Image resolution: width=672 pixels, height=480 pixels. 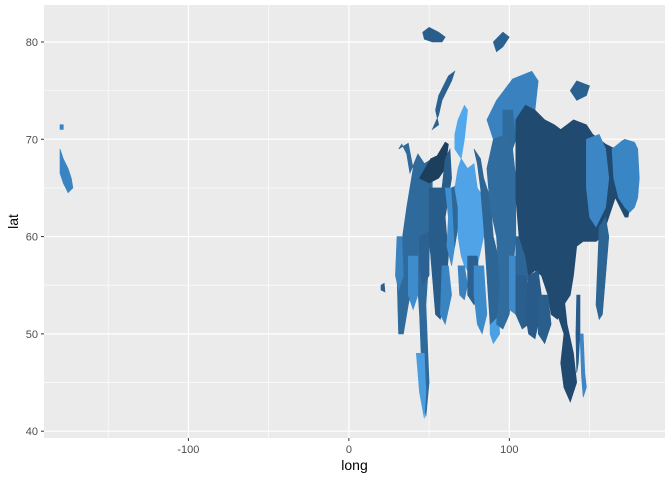 What do you see at coordinates (509, 450) in the screenshot?
I see `x-tick-label: 100` at bounding box center [509, 450].